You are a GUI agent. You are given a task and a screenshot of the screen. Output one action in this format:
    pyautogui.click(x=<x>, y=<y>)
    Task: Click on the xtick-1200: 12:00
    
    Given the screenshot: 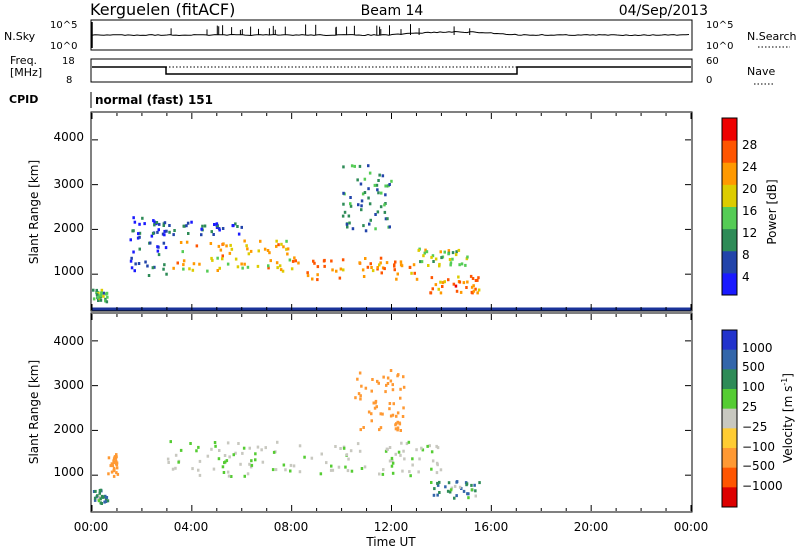 What is the action you would take?
    pyautogui.click(x=391, y=527)
    